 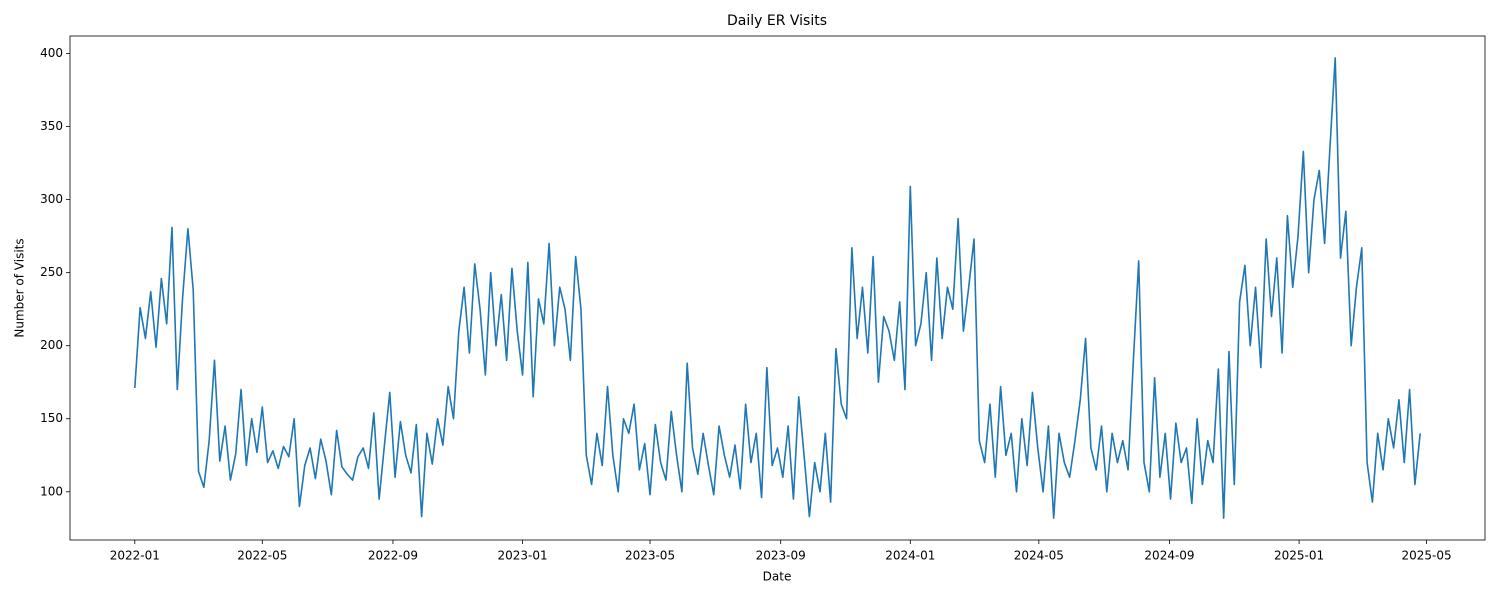 I want to click on x-tick-label: 2024-09, so click(x=1169, y=556).